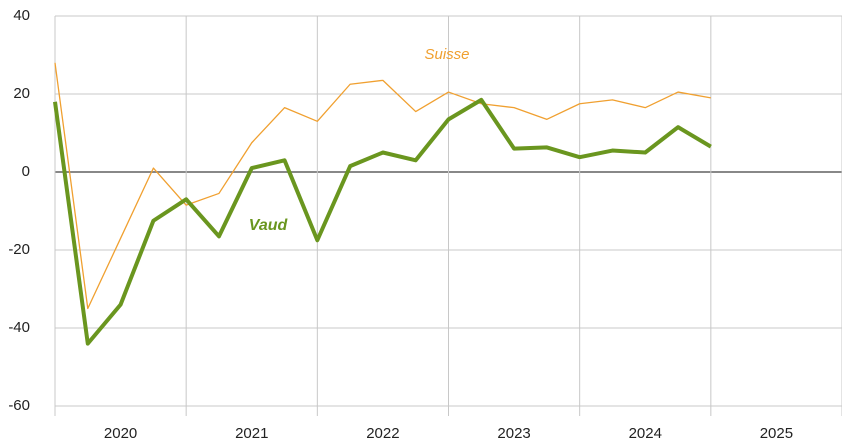 The height and width of the screenshot is (443, 842). What do you see at coordinates (120, 433) in the screenshot?
I see `x-tick-label: 2020` at bounding box center [120, 433].